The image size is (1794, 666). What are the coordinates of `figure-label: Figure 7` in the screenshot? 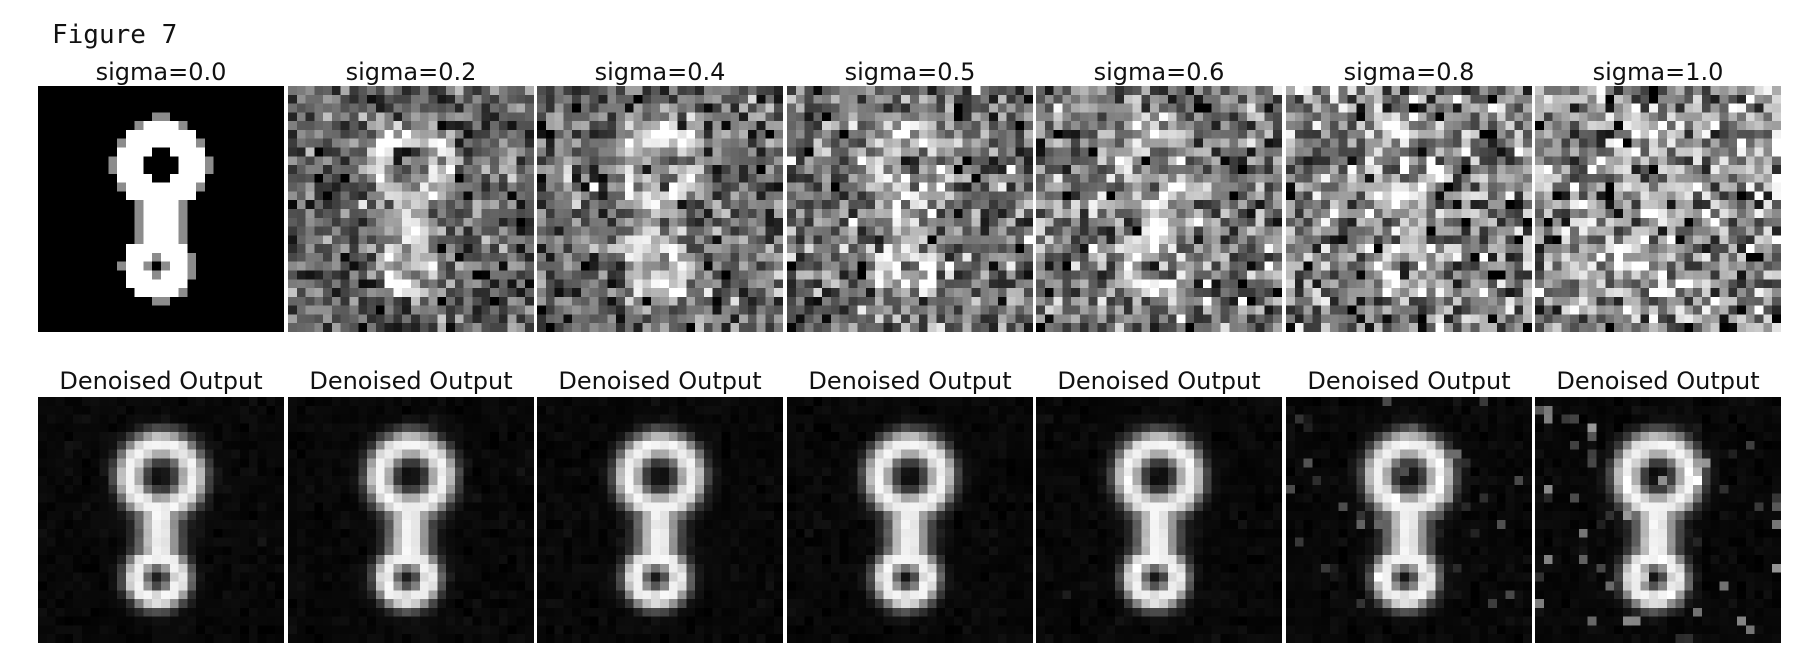 It's located at (115, 35).